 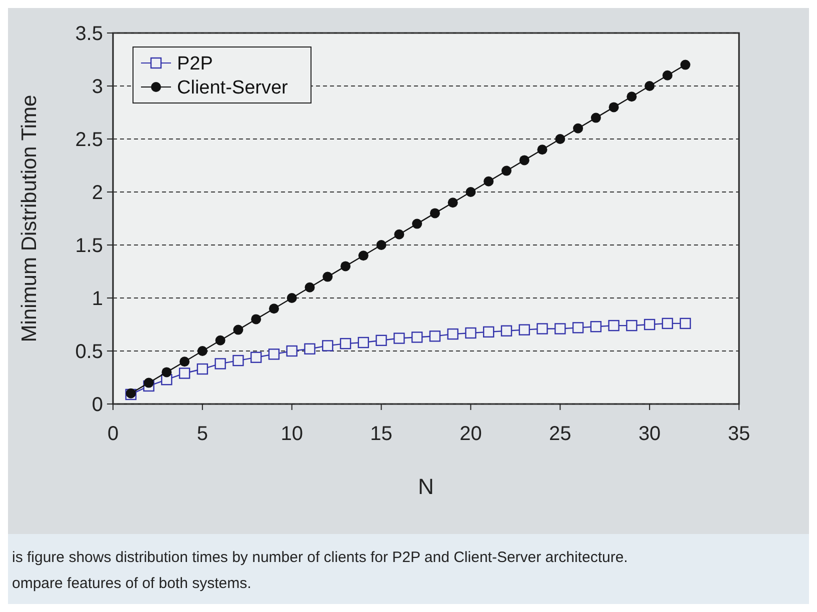 What do you see at coordinates (97, 299) in the screenshot?
I see `y-tick-label: 1` at bounding box center [97, 299].